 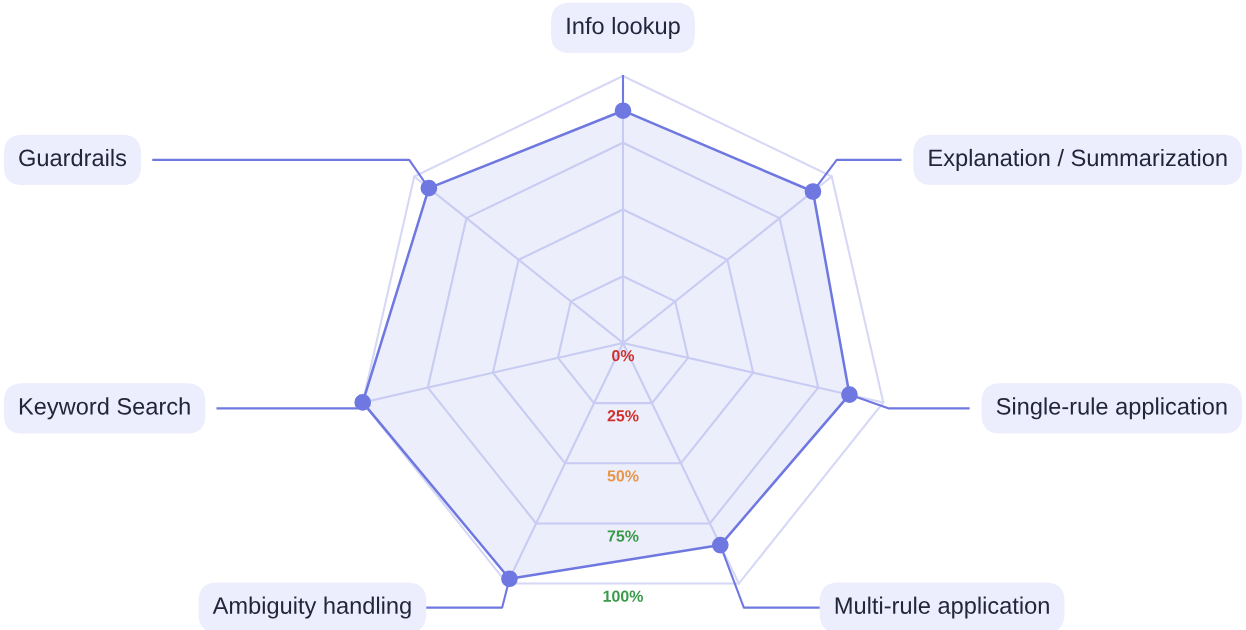 I want to click on spoke-label: Single-rule application, so click(x=1111, y=408).